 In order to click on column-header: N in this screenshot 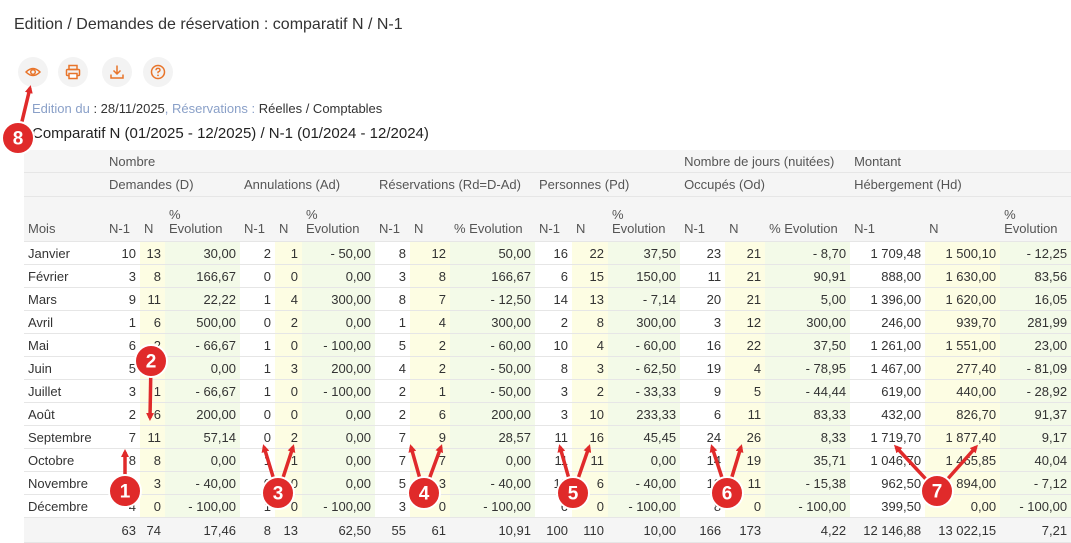, I will do `click(590, 219)`.